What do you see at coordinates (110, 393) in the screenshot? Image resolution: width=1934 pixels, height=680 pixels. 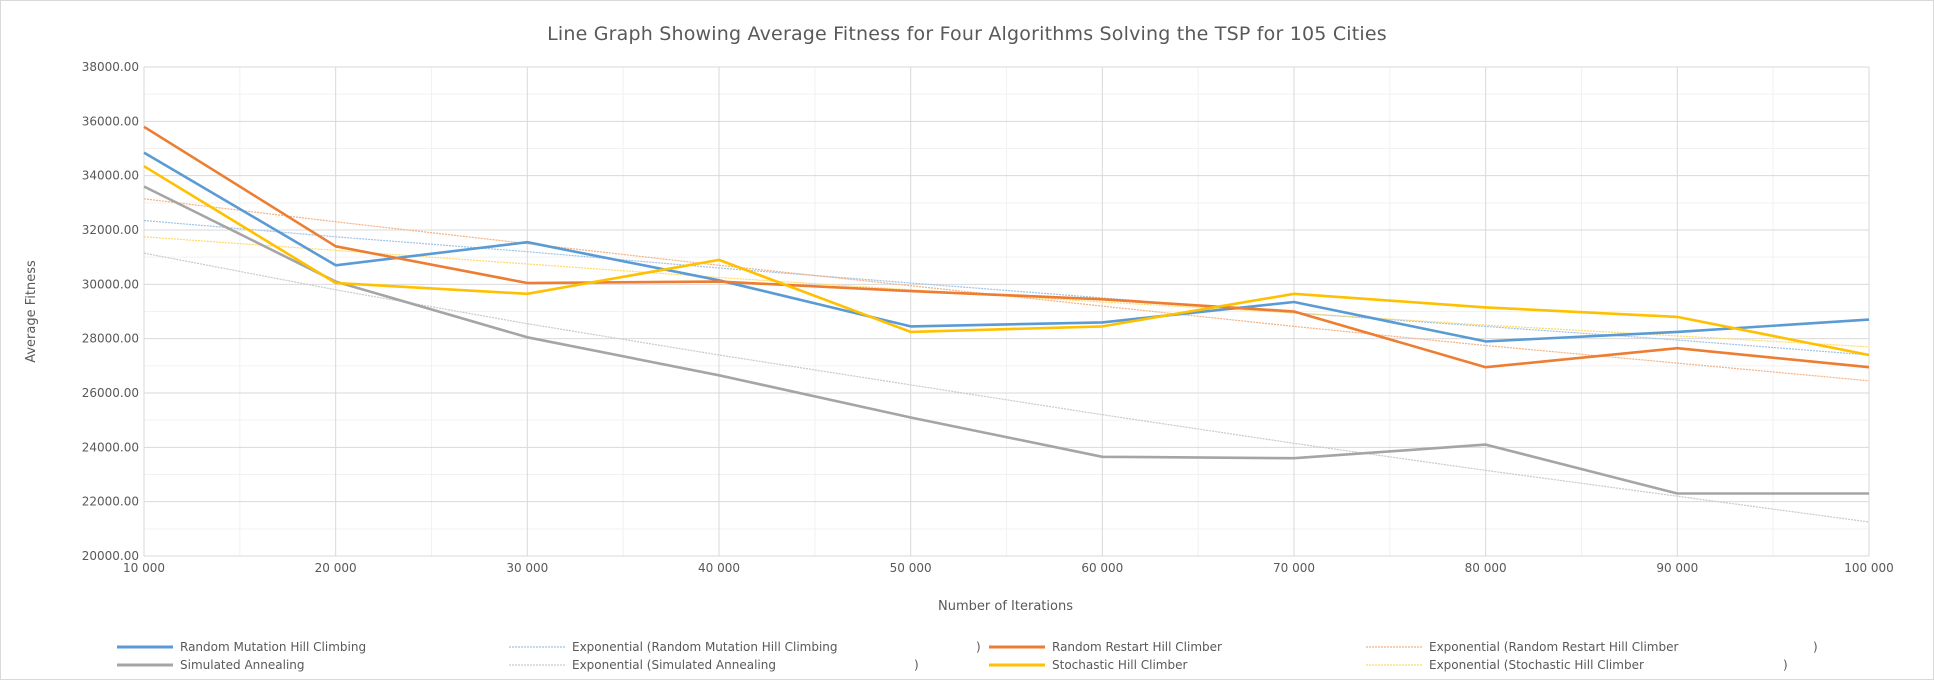 I see `y-tick-label: 26000.00` at bounding box center [110, 393].